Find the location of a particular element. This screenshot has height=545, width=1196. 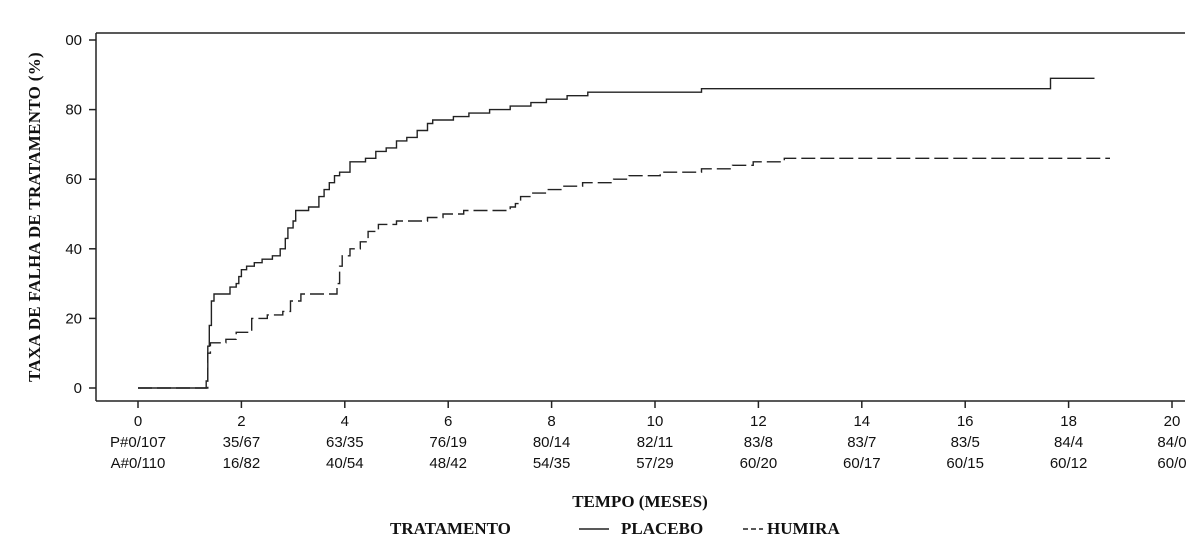

risk-cell: 54/35 is located at coordinates (552, 463).